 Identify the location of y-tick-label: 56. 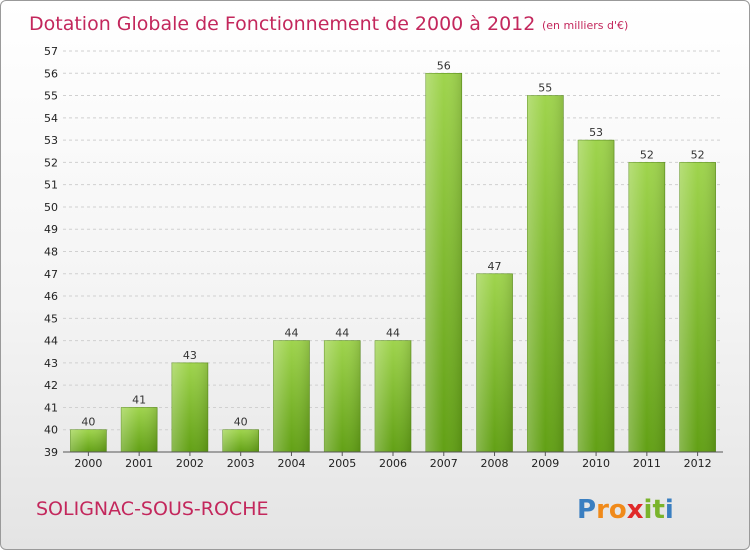
(51, 73).